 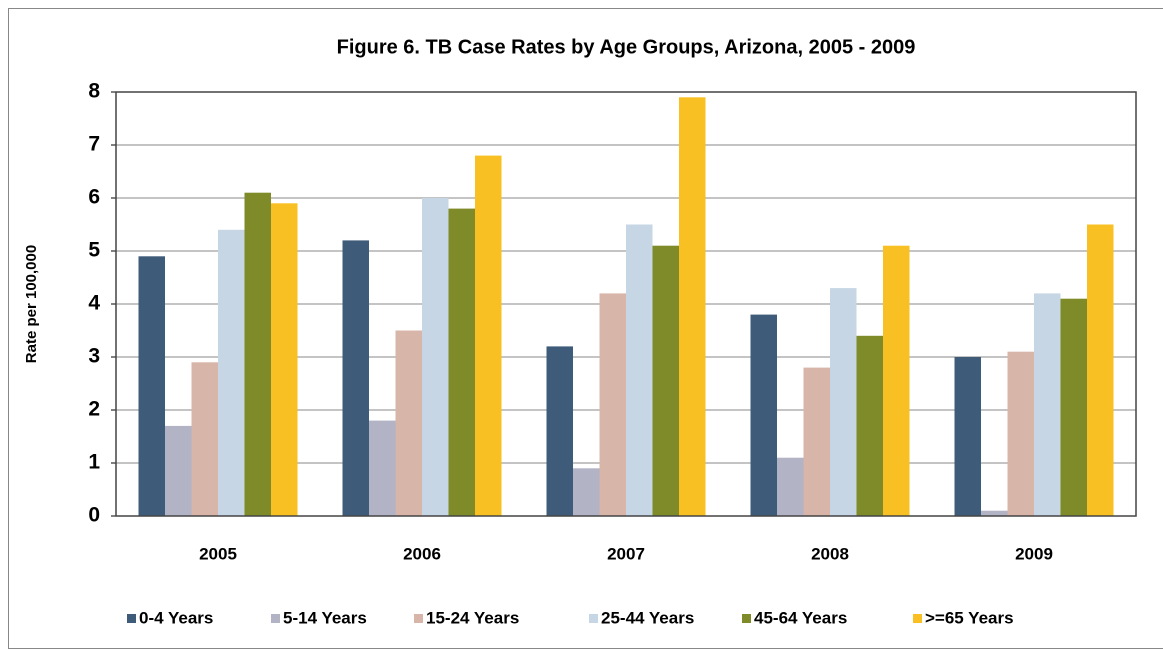 What do you see at coordinates (472, 617) in the screenshot?
I see `legend-label: 15-24 Years` at bounding box center [472, 617].